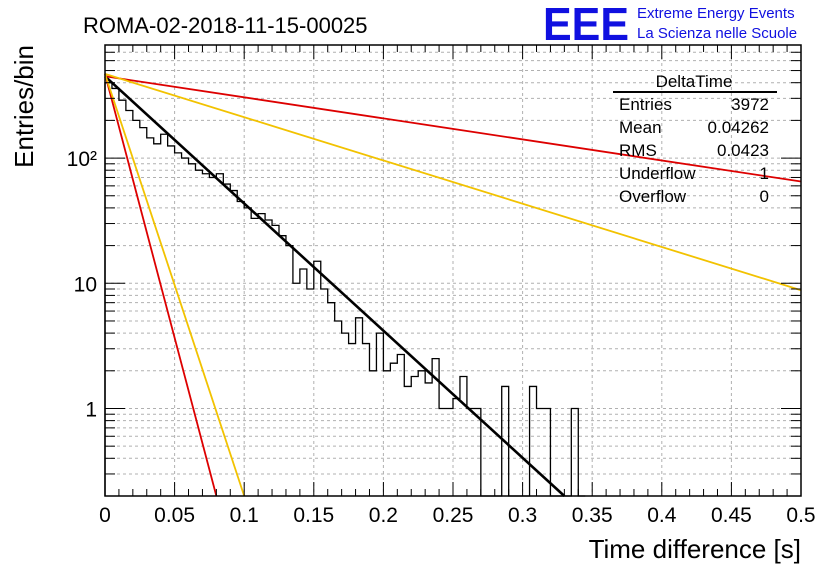 The height and width of the screenshot is (572, 836). I want to click on stats-value: 1, so click(764, 173).